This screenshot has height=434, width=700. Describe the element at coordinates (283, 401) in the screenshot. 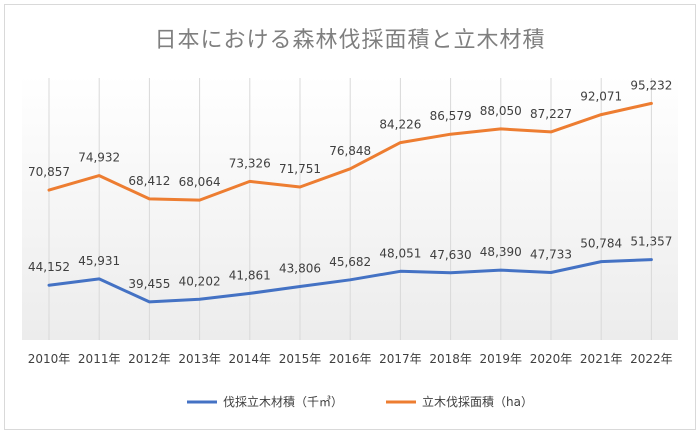

I see `legend-label: 伐採立木材積（千㎥）` at that location.